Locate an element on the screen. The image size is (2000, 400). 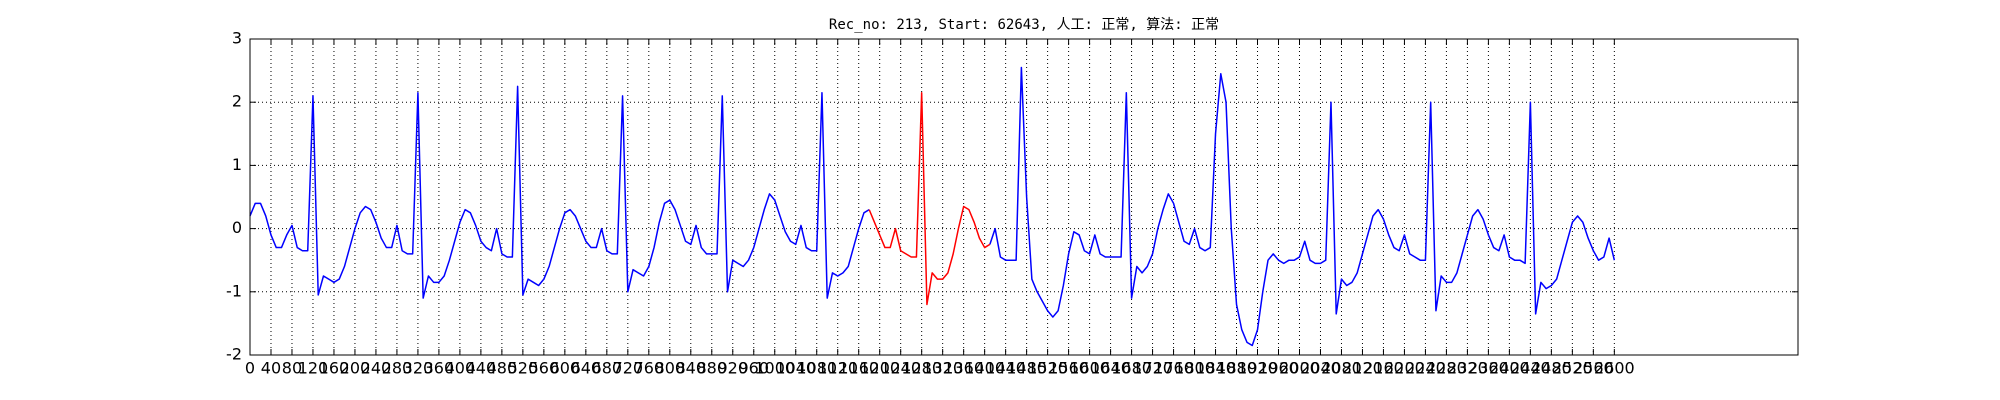
x-tick-label: 280 is located at coordinates (397, 368).